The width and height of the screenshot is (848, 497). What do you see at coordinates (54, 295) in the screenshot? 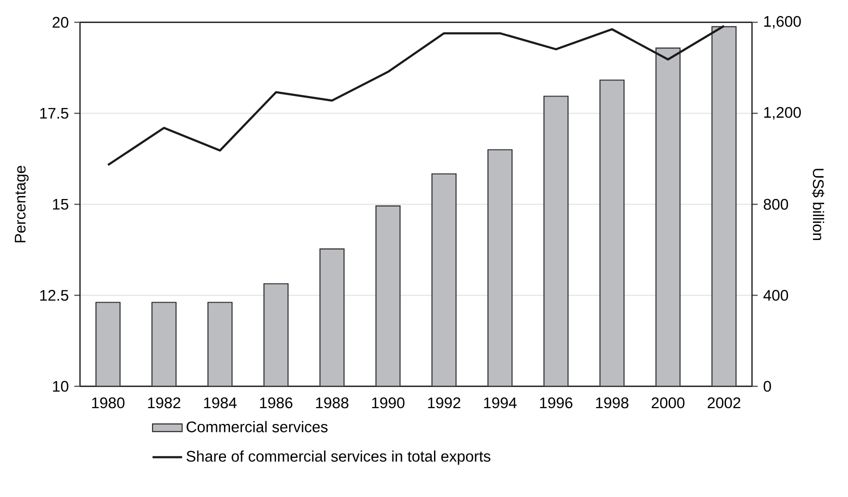
I see `y-tick-label: 12.5` at bounding box center [54, 295].